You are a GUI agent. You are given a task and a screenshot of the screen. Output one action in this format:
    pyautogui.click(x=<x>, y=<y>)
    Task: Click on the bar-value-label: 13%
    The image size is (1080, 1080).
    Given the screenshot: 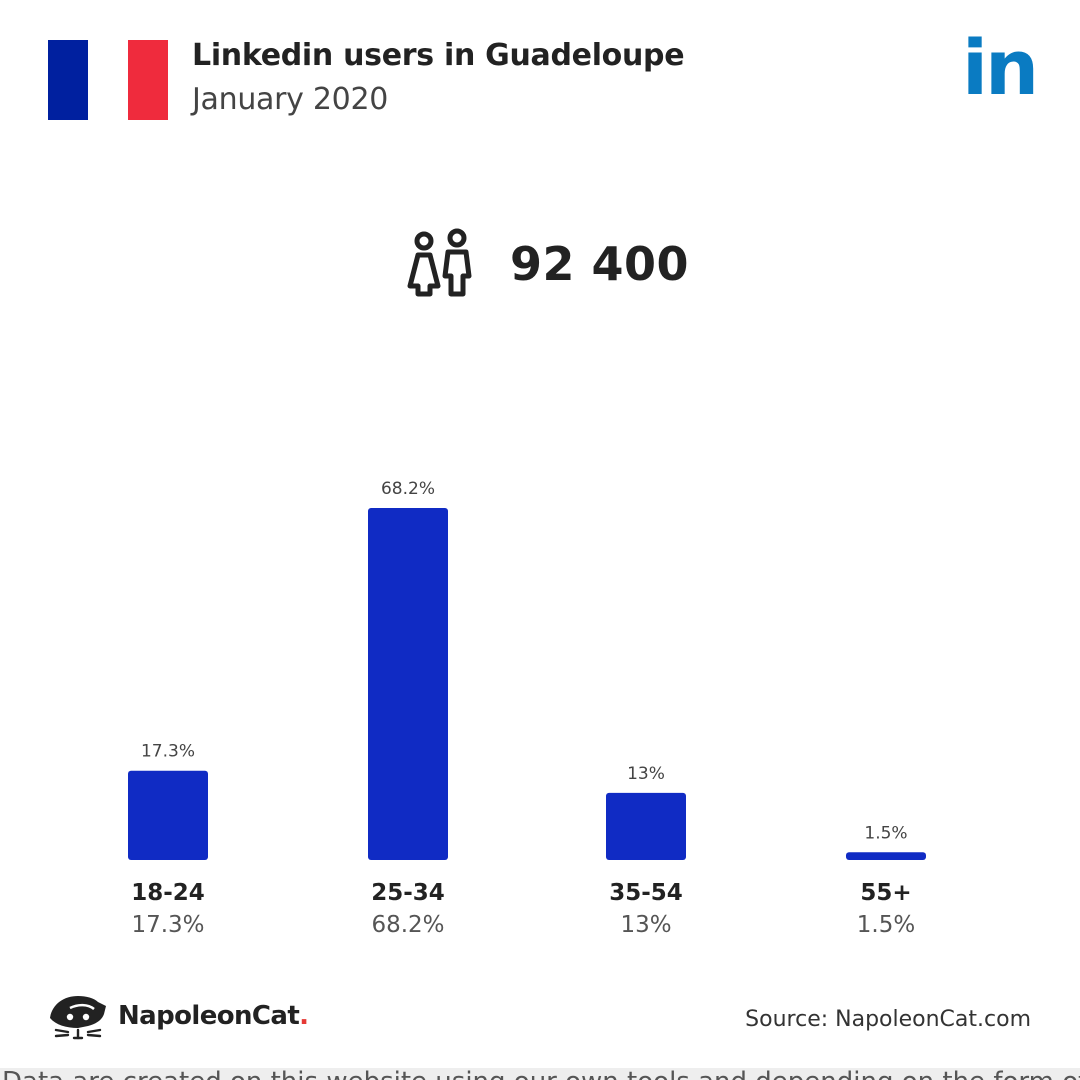 What is the action you would take?
    pyautogui.click(x=646, y=774)
    